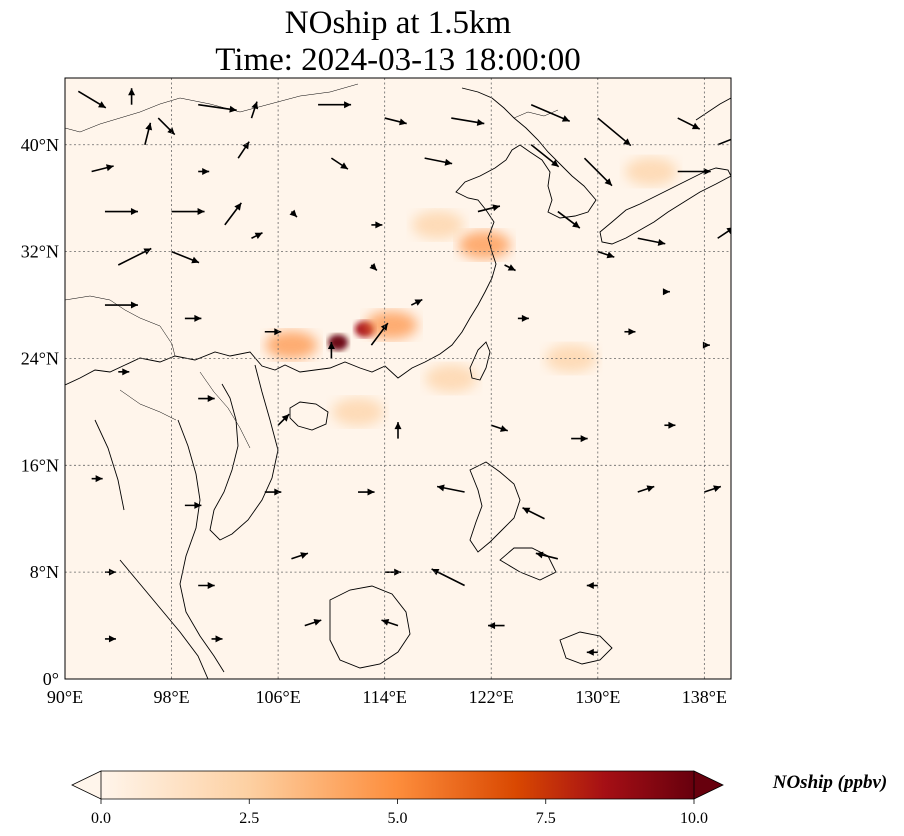 The height and width of the screenshot is (836, 904). Describe the element at coordinates (597, 697) in the screenshot. I see `longitude-tick-label: 130°E` at that location.